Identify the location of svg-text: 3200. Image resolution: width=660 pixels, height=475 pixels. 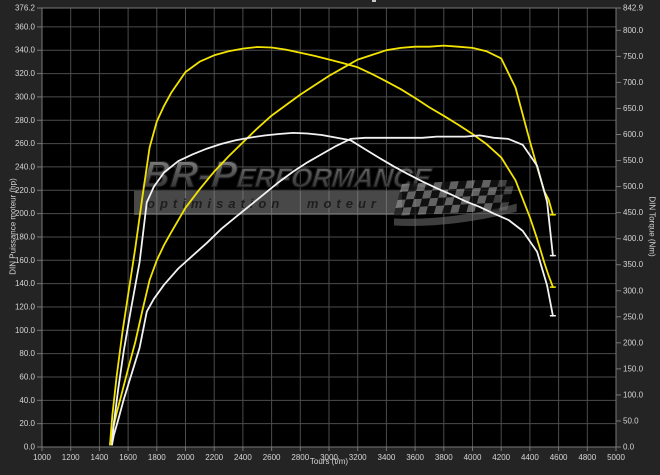
(358, 457).